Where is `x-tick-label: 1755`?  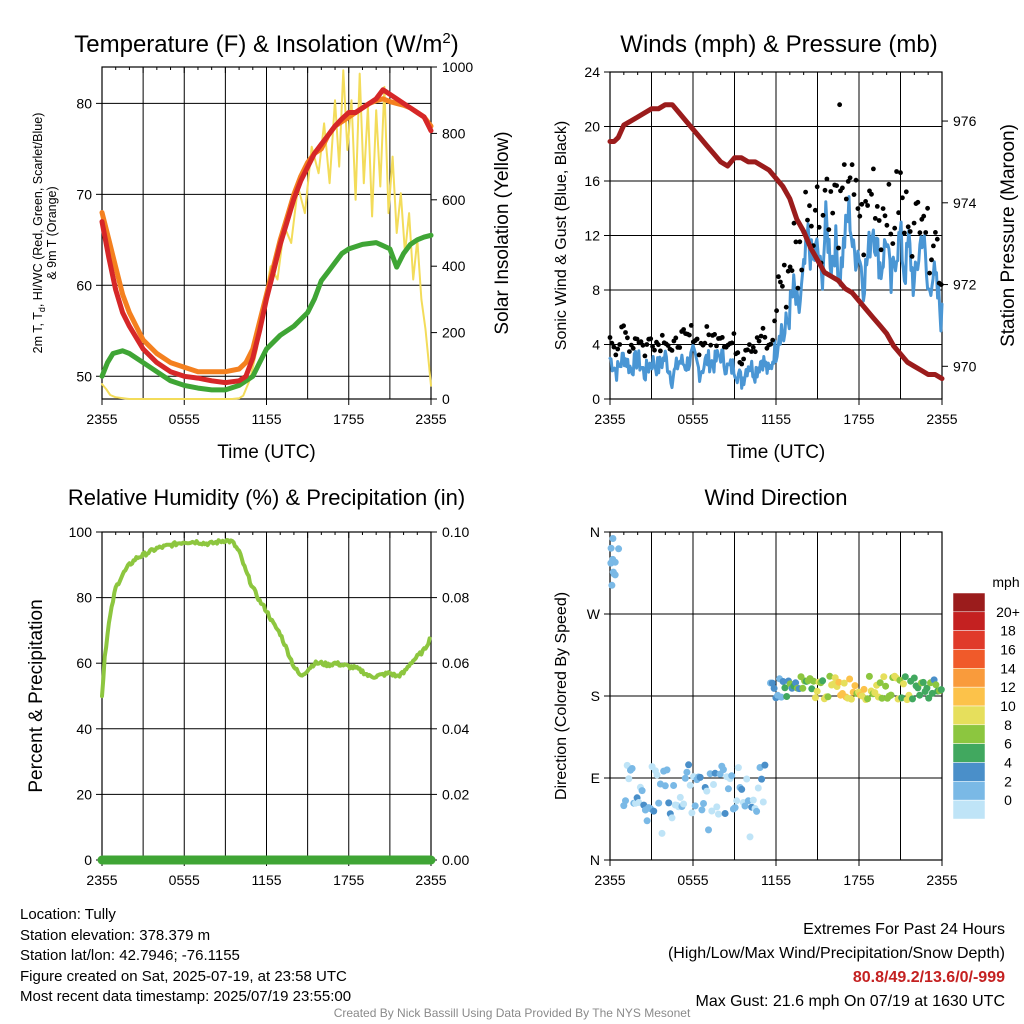
x-tick-label: 1755 is located at coordinates (858, 419).